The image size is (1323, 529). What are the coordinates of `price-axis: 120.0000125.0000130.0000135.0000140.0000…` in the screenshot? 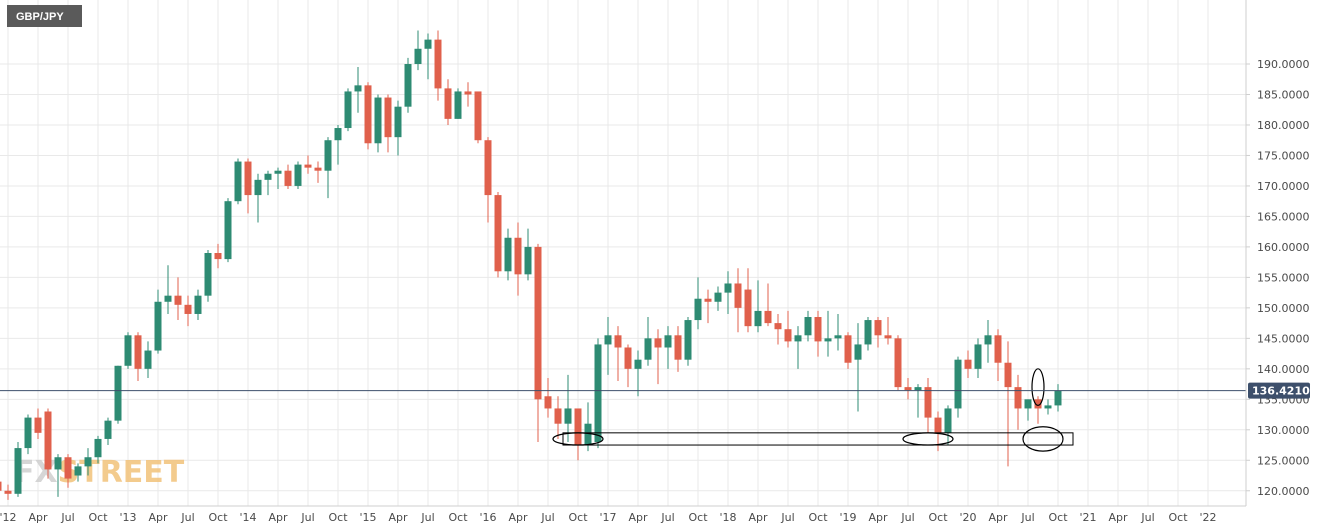 It's located at (1278, 278).